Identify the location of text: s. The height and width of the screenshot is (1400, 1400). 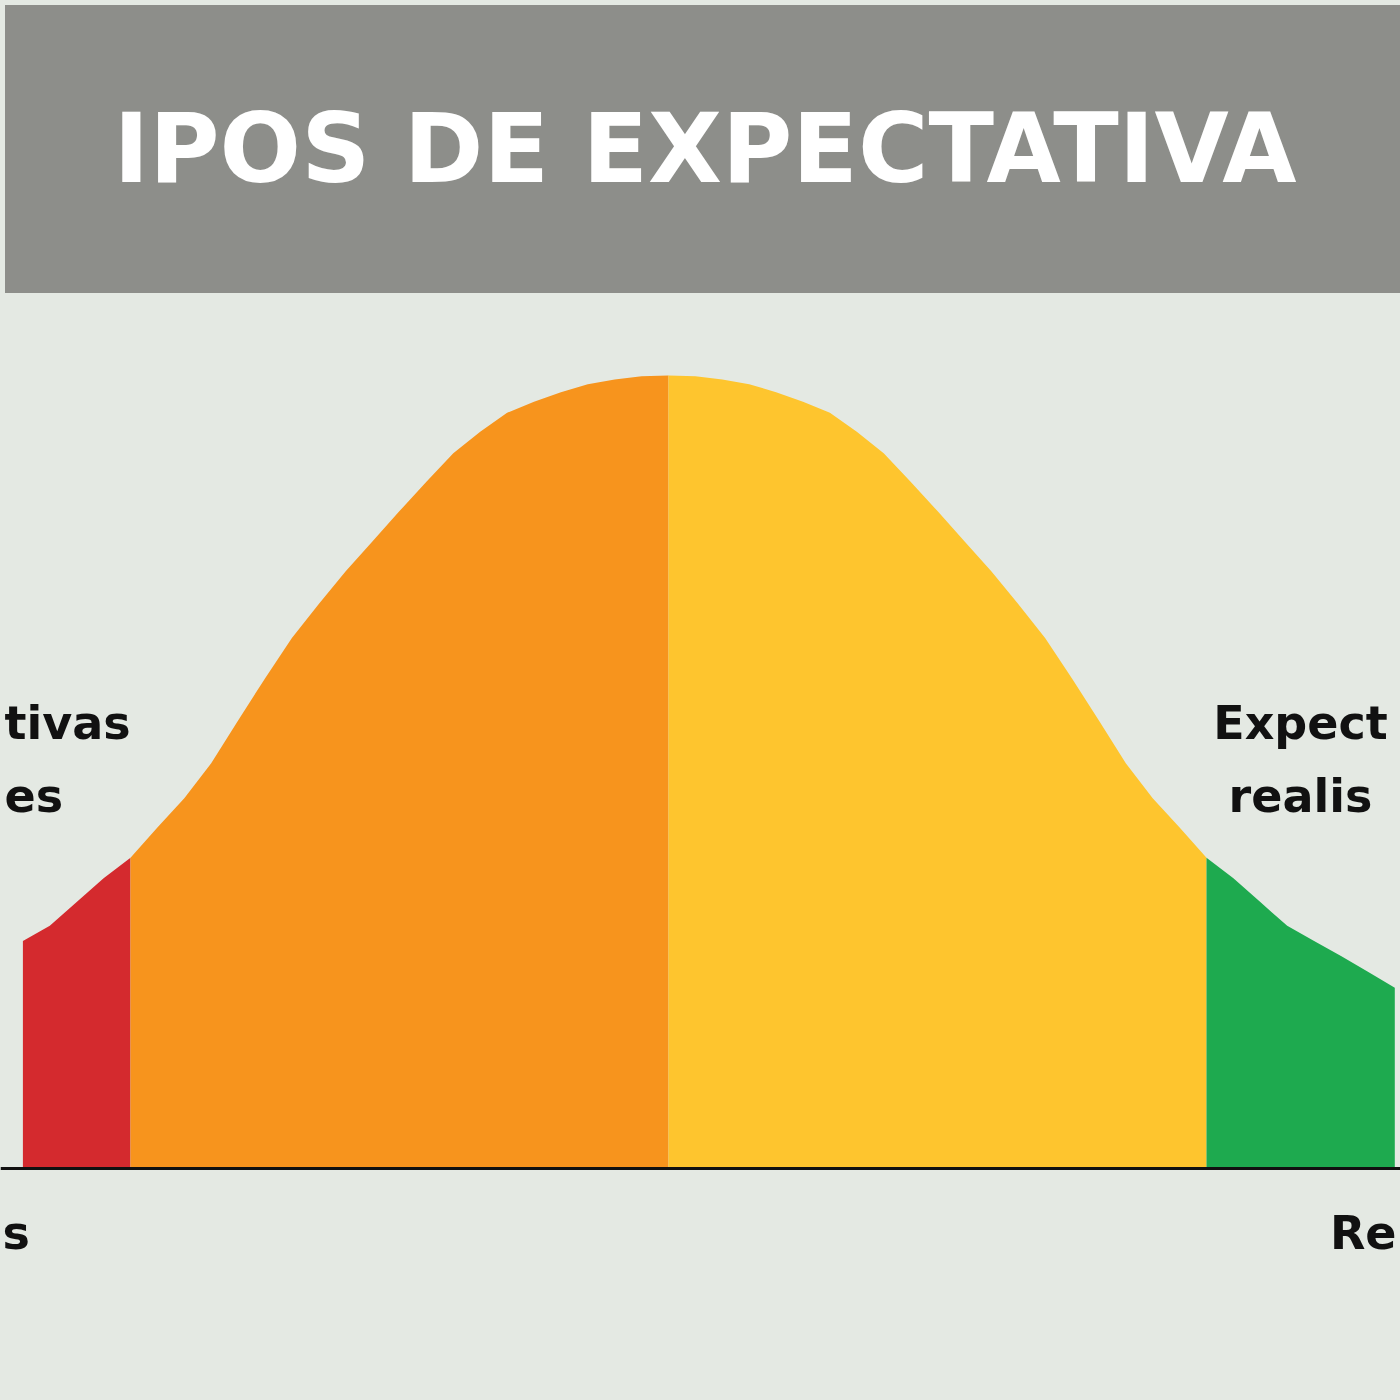
(16, 1232).